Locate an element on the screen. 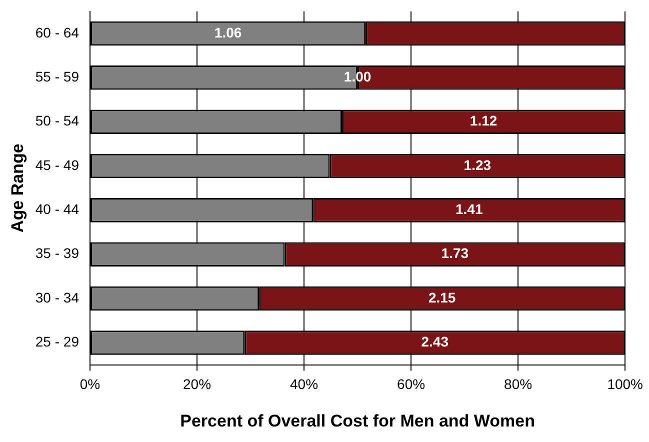 The image size is (649, 442). x-tick-label: 20% is located at coordinates (197, 384).